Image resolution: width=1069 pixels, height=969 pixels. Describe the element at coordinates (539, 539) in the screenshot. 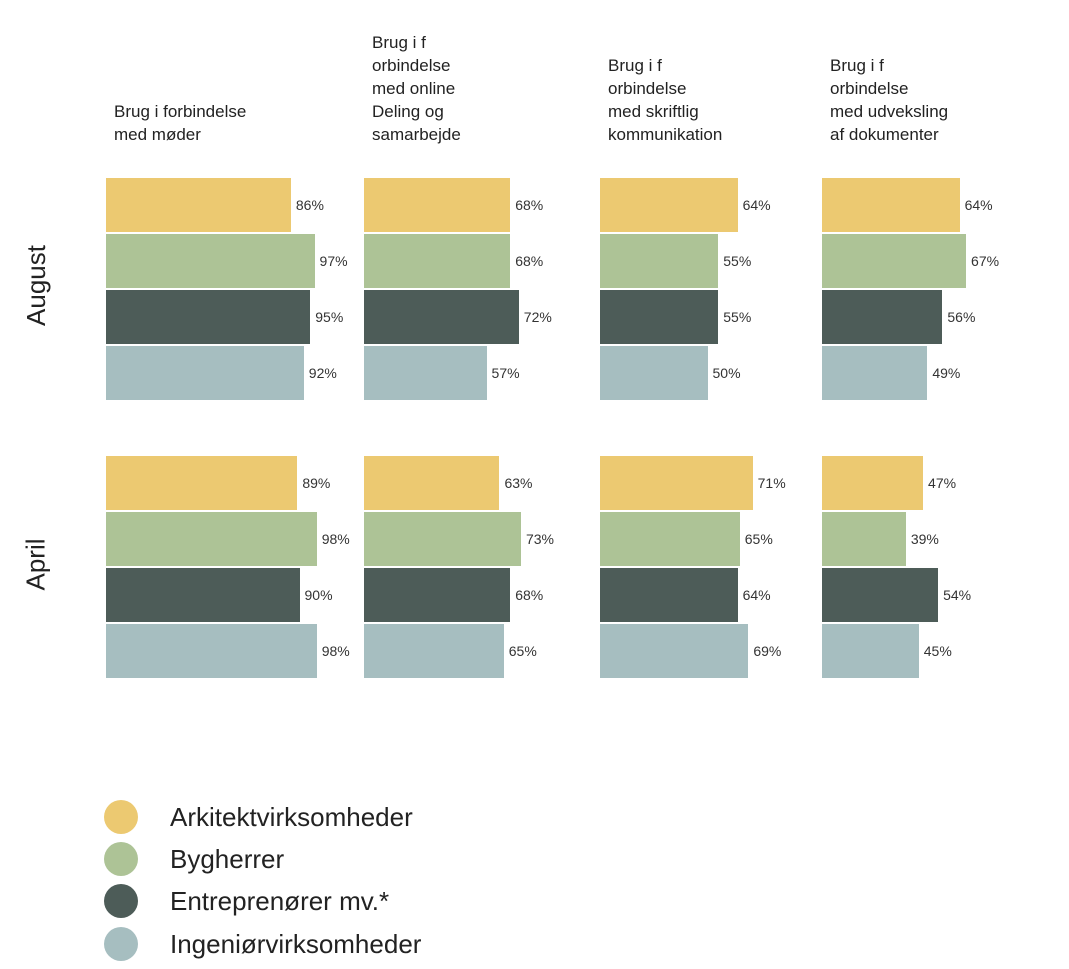

I see `data-label: 73%` at that location.